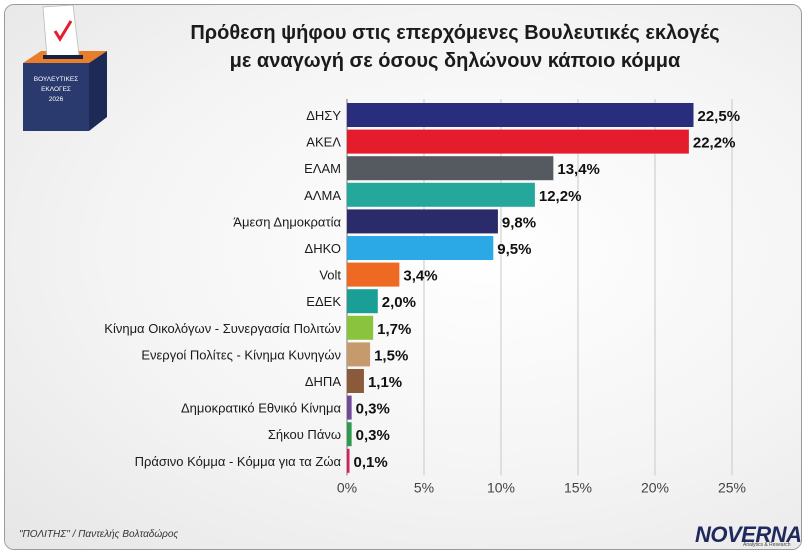 Image resolution: width=806 pixels, height=554 pixels. What do you see at coordinates (322, 168) in the screenshot?
I see `category-label: ΕΛΑΜ` at bounding box center [322, 168].